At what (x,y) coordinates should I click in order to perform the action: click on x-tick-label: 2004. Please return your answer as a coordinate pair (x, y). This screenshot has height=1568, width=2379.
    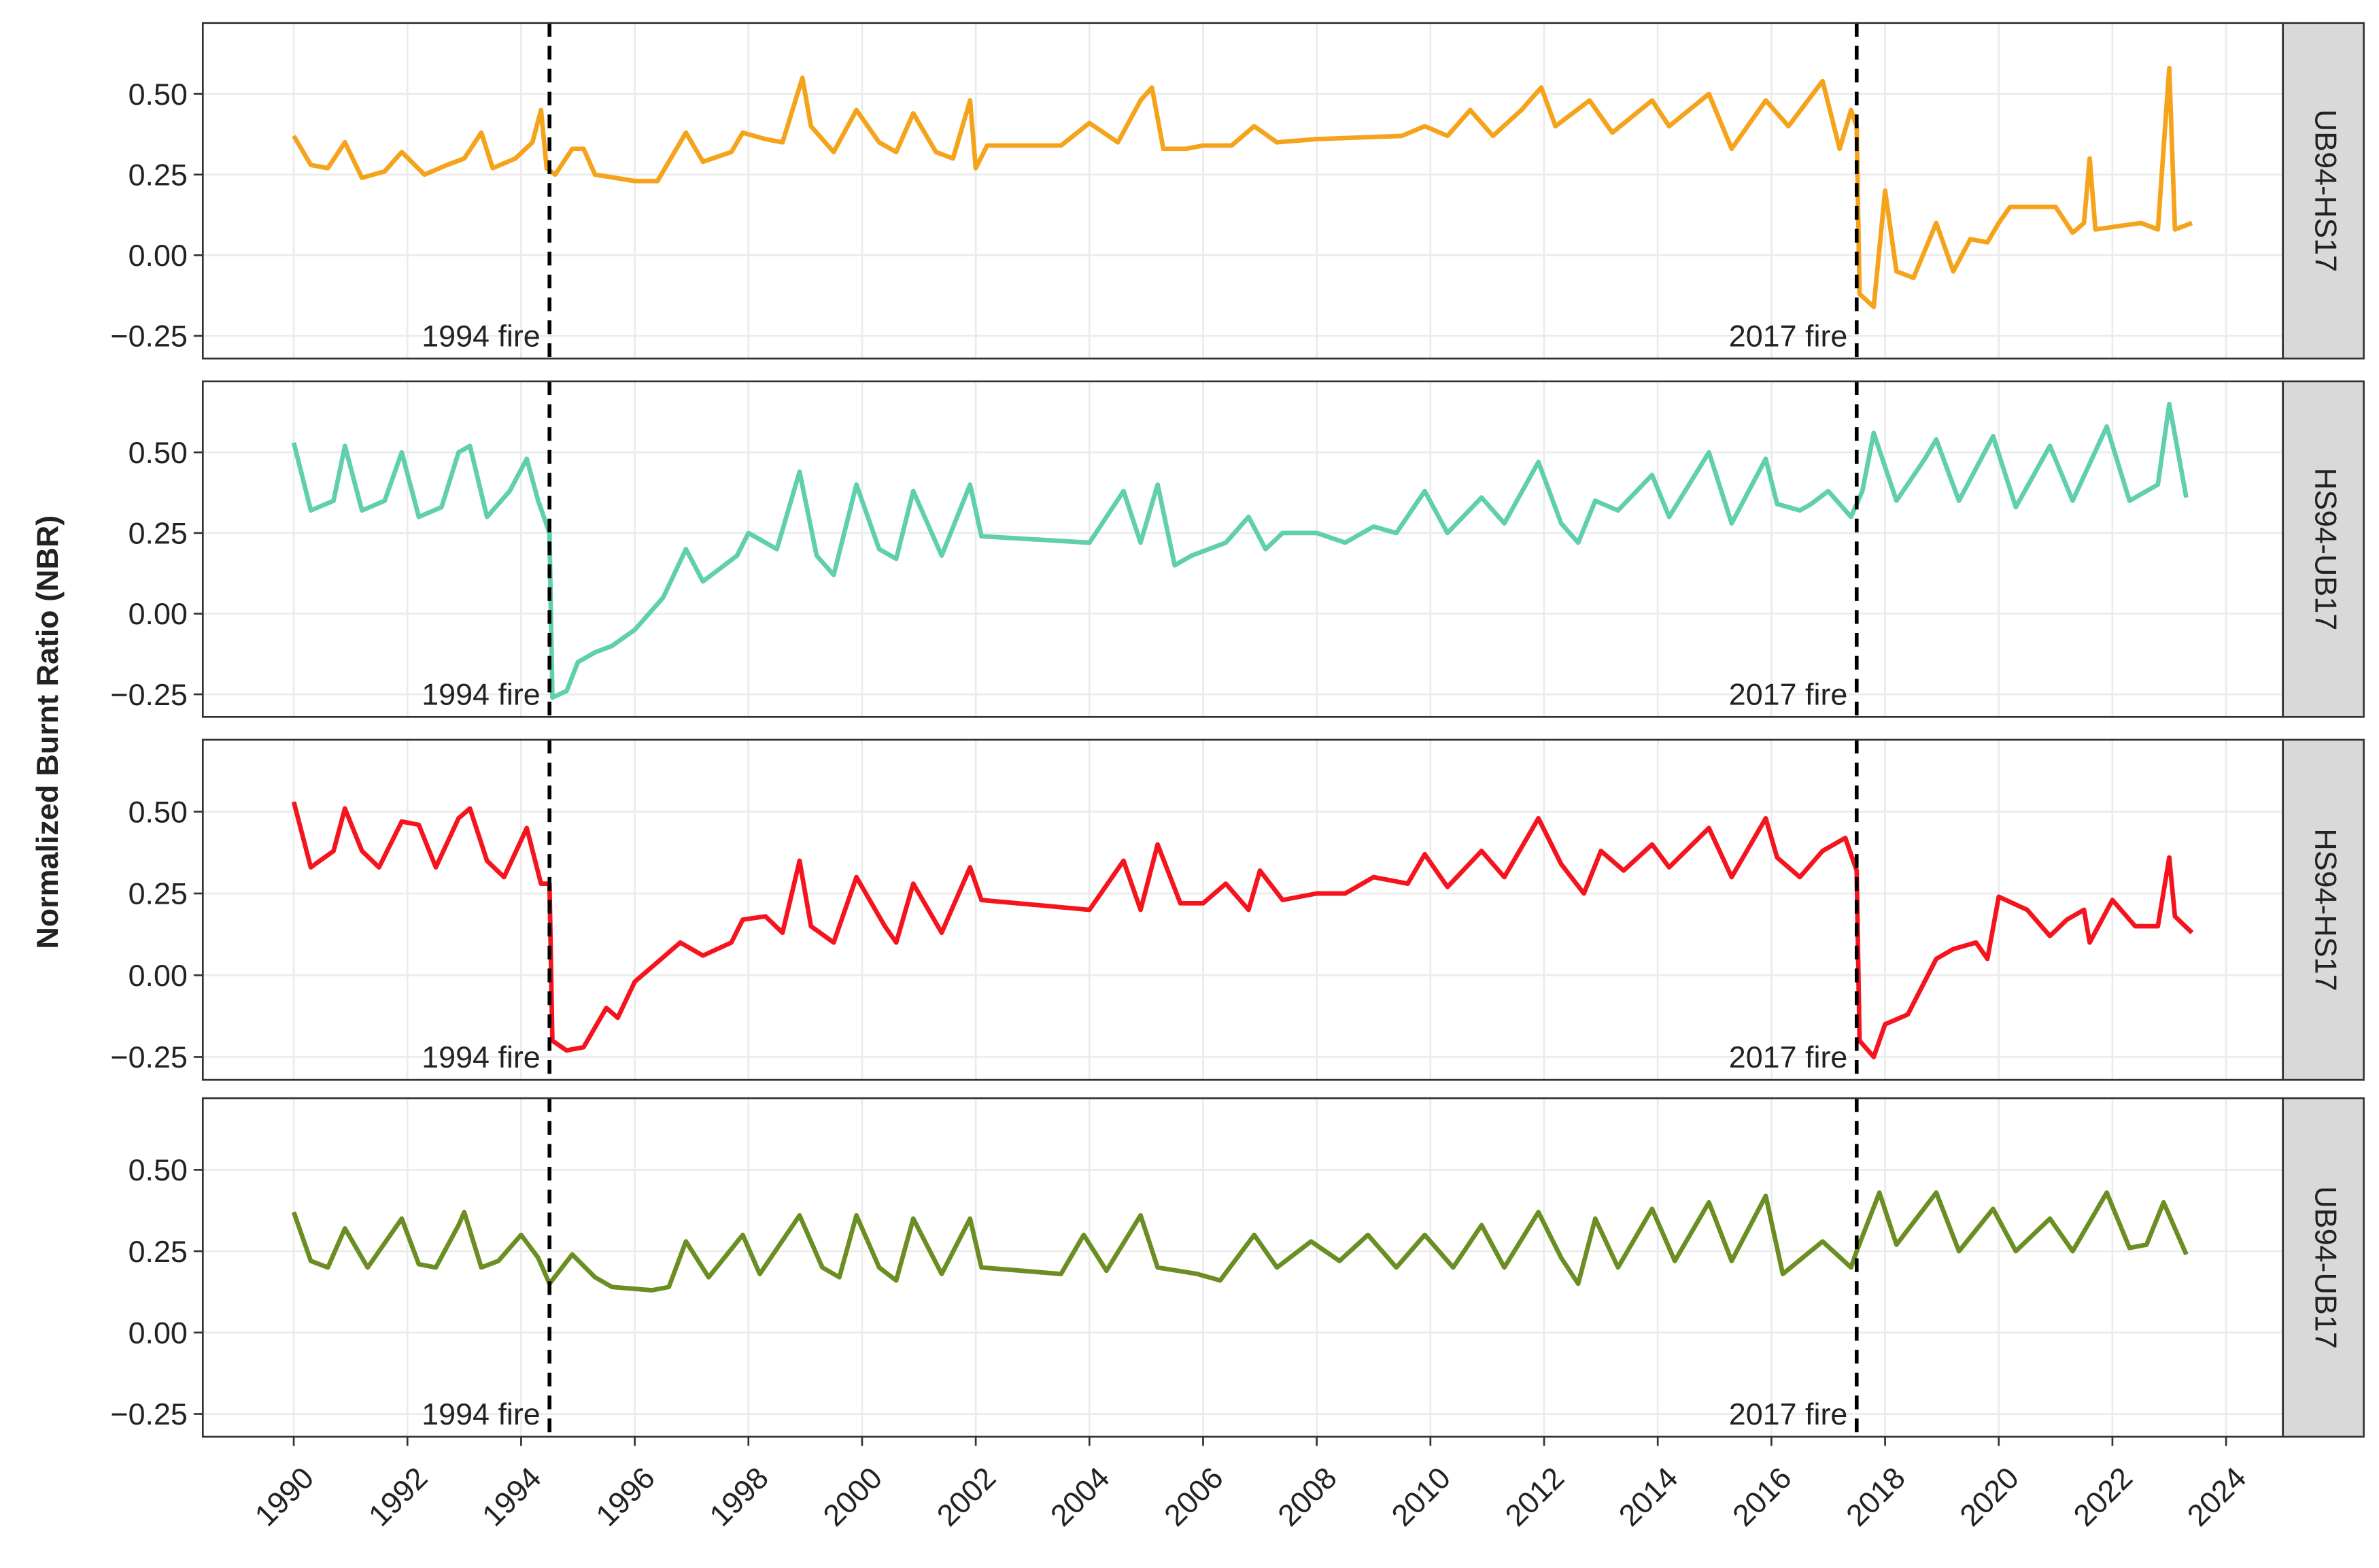
    Looking at the image, I should click on (1080, 1497).